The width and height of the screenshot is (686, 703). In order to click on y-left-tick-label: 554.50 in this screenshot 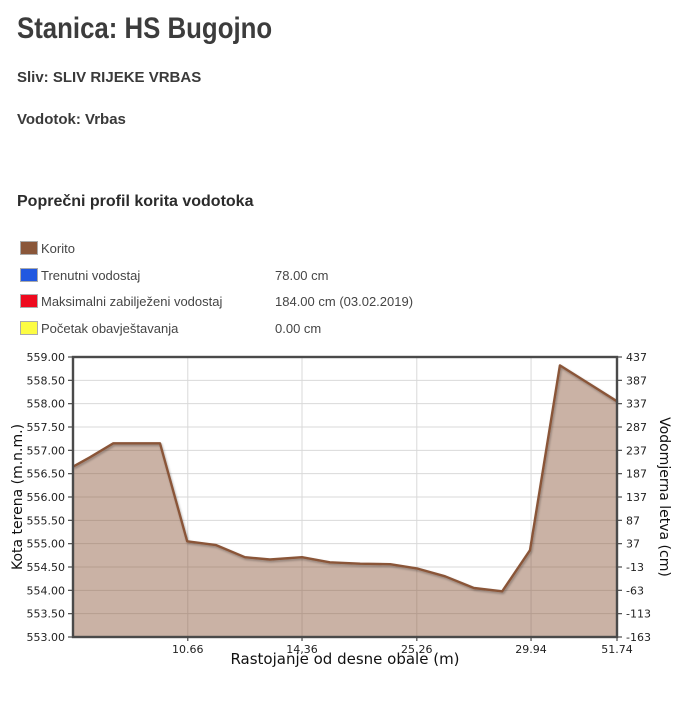, I will do `click(46, 567)`.